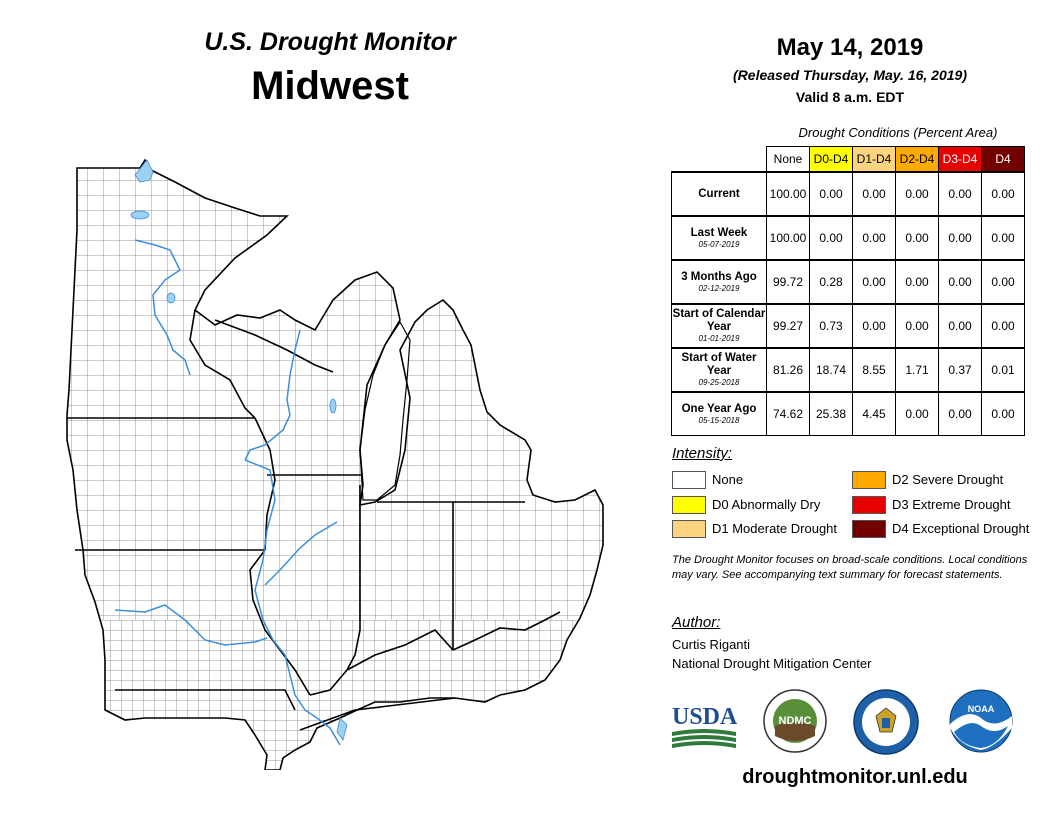 The height and width of the screenshot is (816, 1056). I want to click on row-label: Last Week 05-07-2019, so click(719, 238).